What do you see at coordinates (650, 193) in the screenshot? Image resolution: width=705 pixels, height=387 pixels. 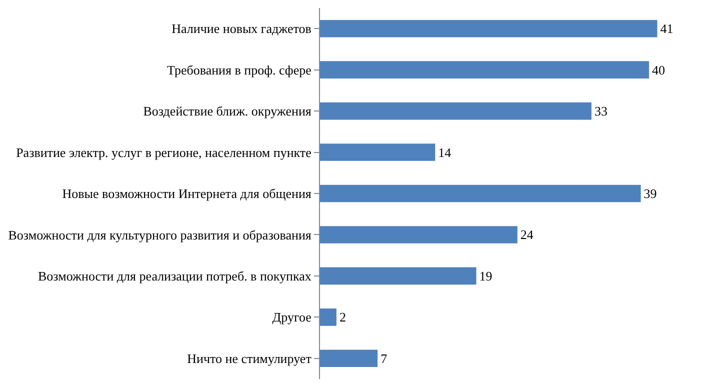 I see `data-label: 39` at bounding box center [650, 193].